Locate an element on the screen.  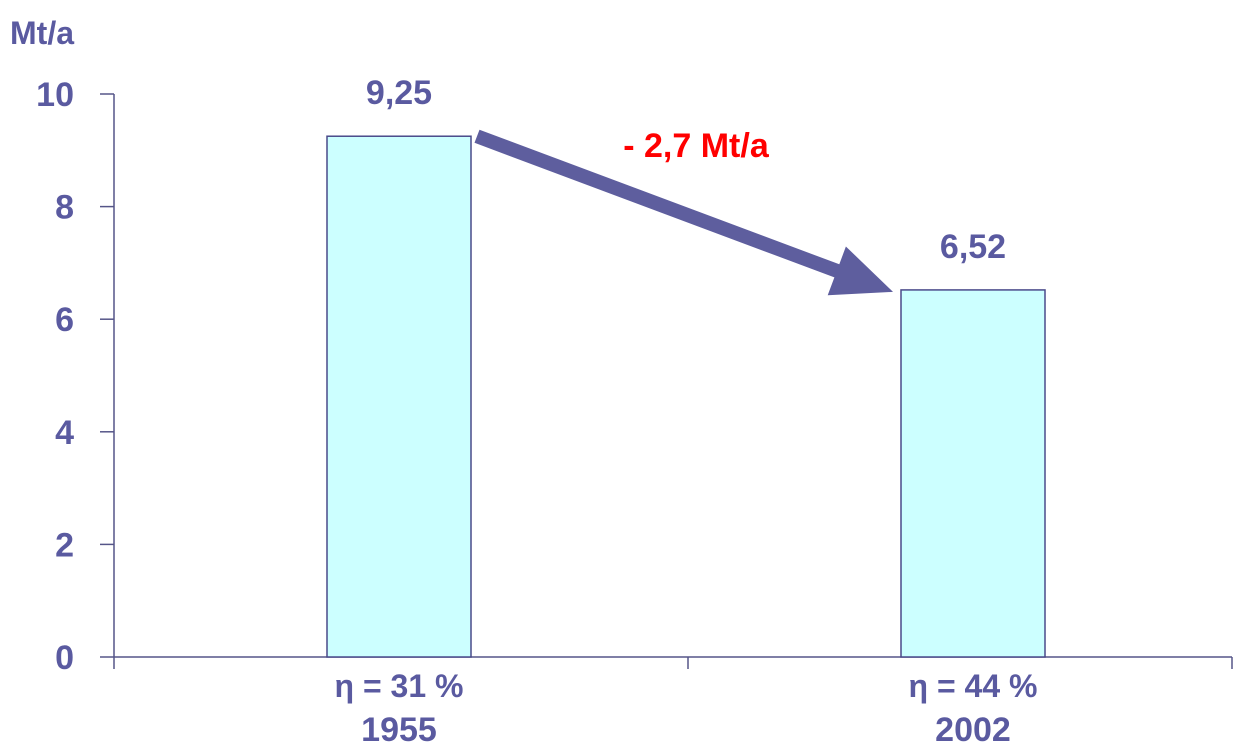
y-tick-label: 8 is located at coordinates (64, 208).